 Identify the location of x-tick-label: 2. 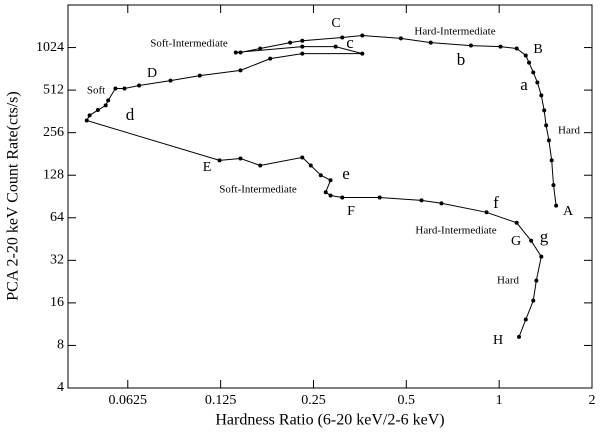
(592, 400).